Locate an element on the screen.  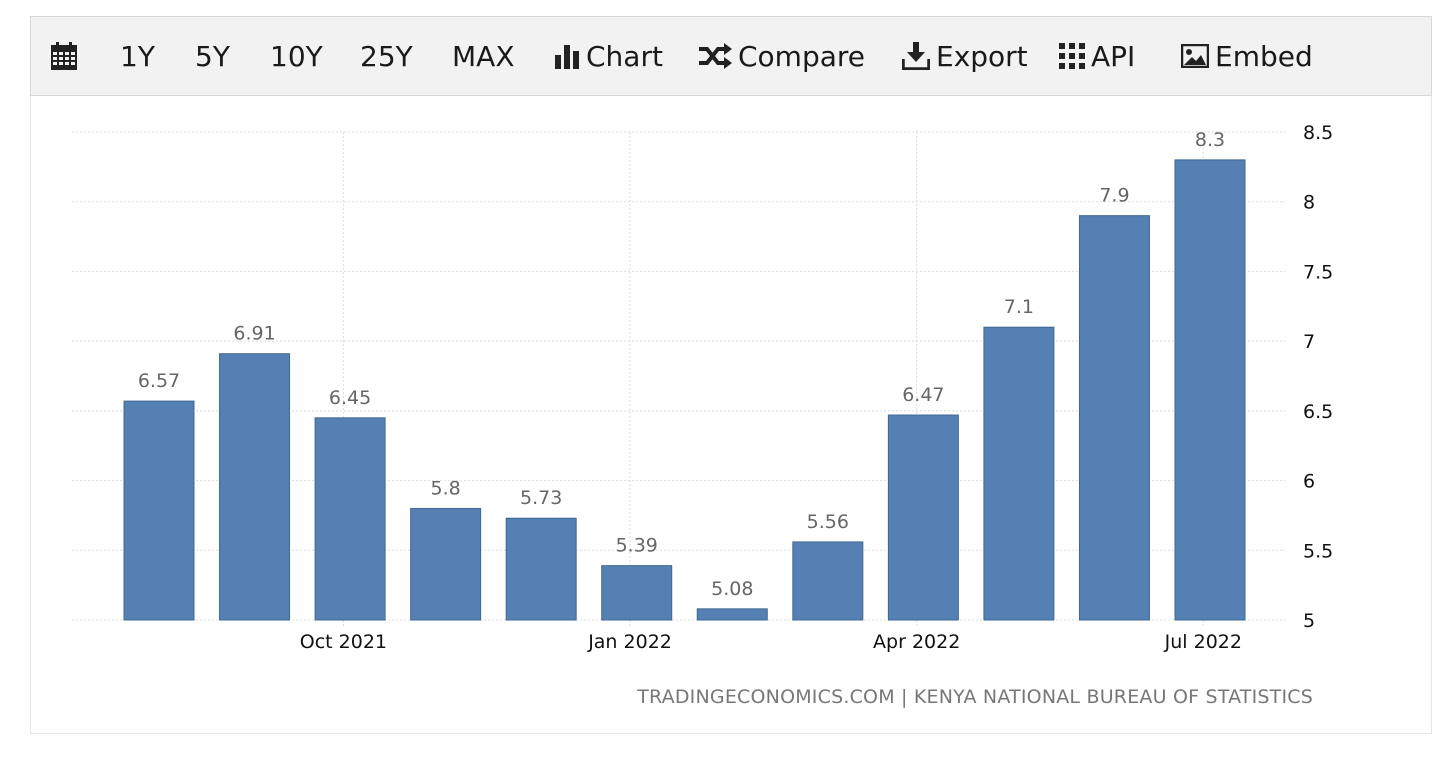
download-icon is located at coordinates (916, 56).